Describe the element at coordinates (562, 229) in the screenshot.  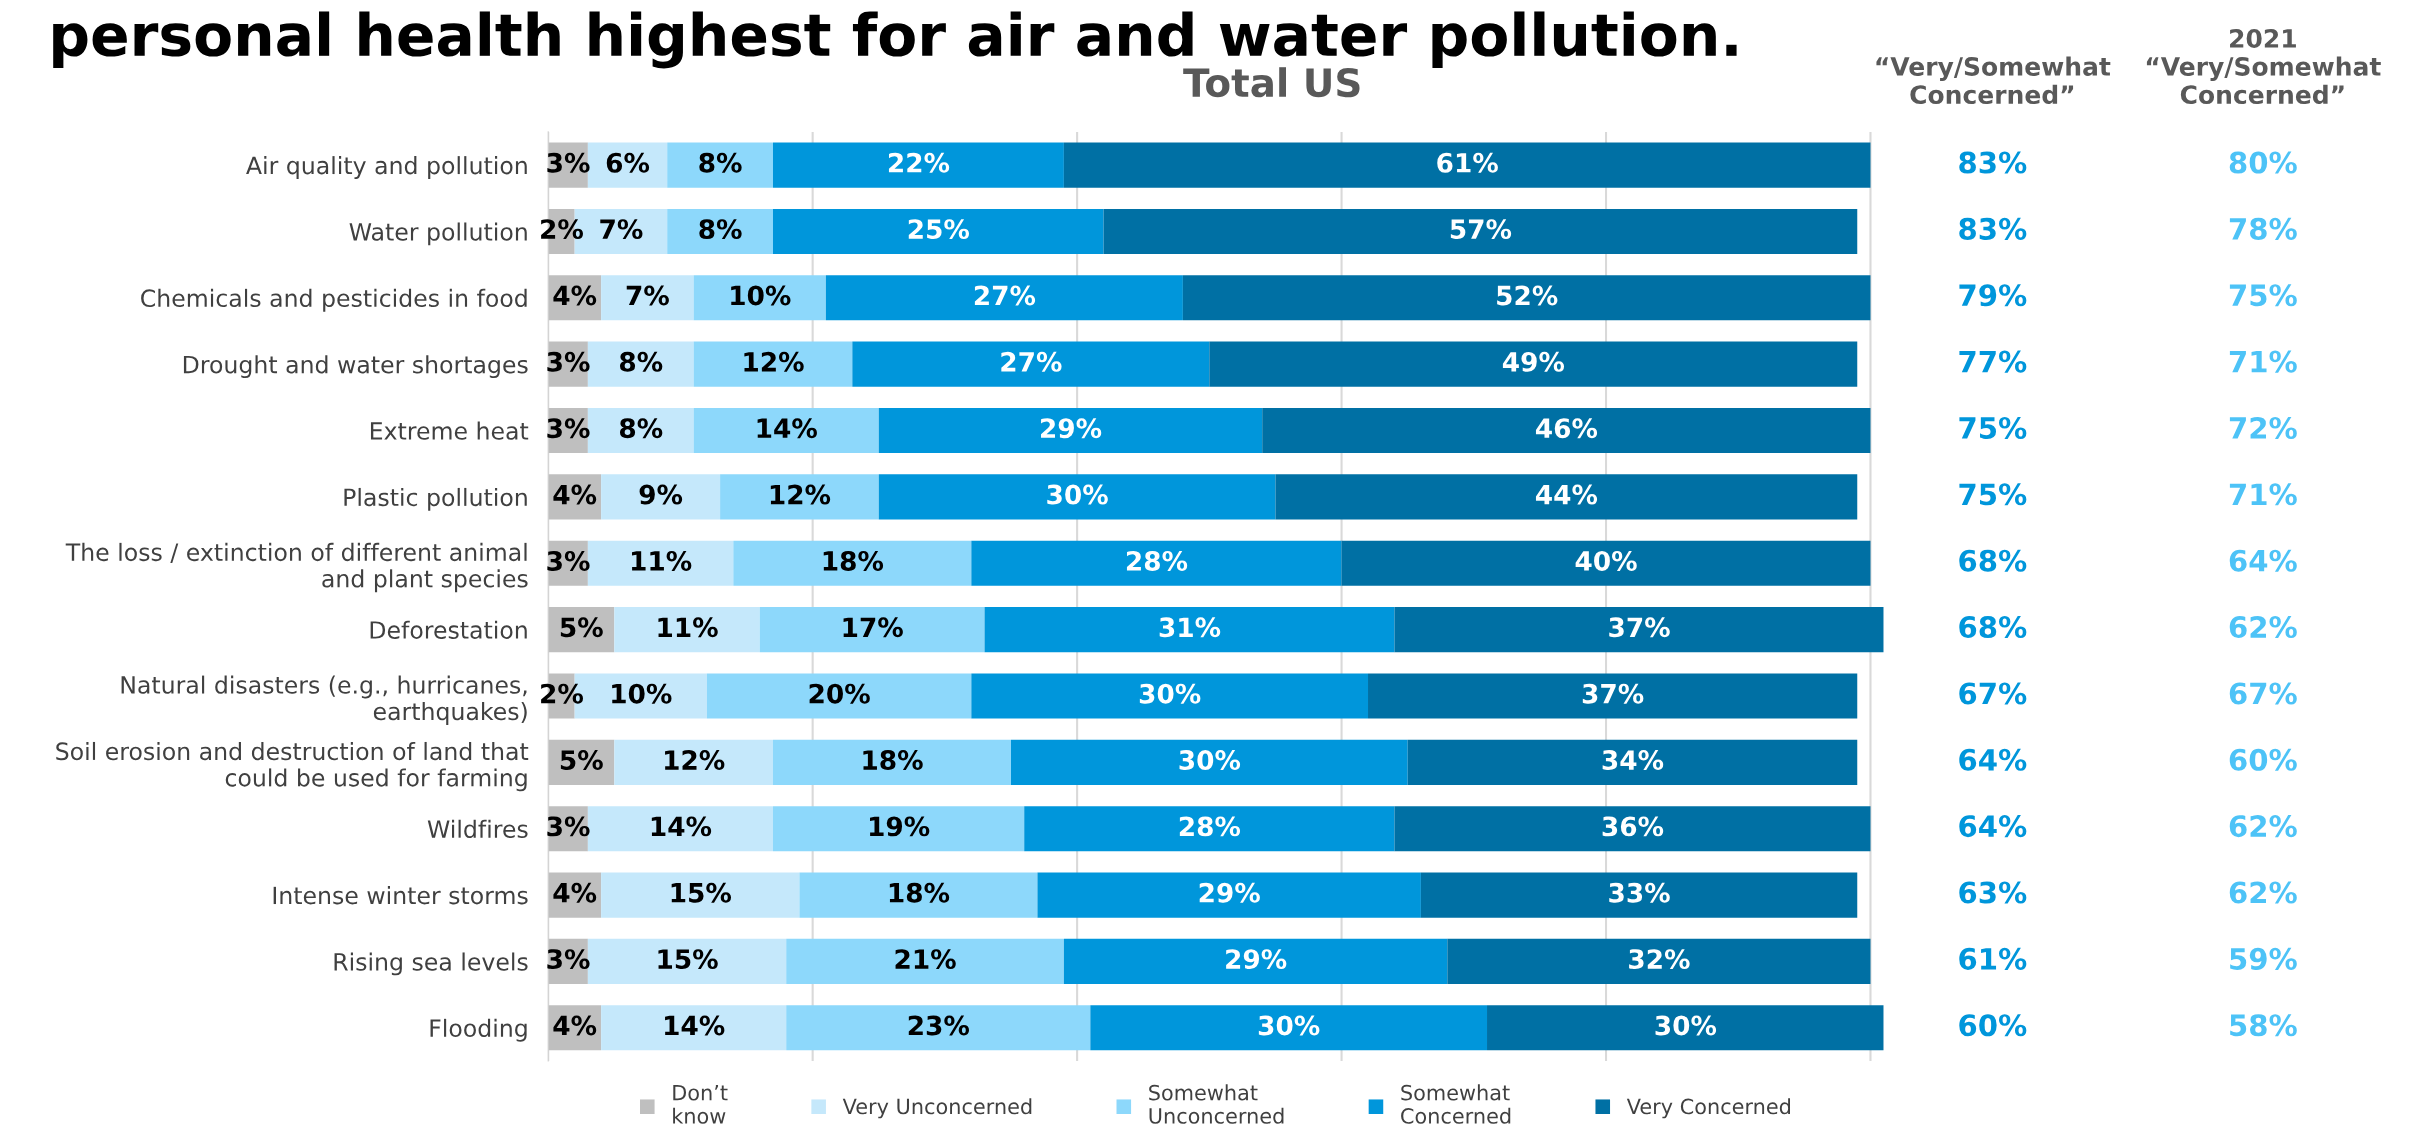
I see `data-label: 2%` at that location.